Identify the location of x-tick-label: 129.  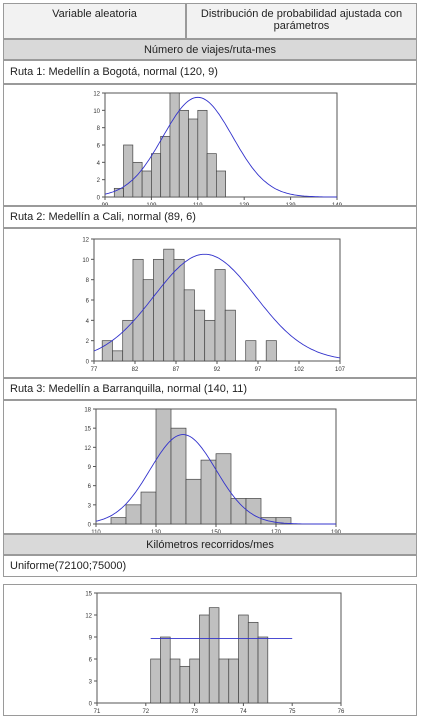
(244, 204).